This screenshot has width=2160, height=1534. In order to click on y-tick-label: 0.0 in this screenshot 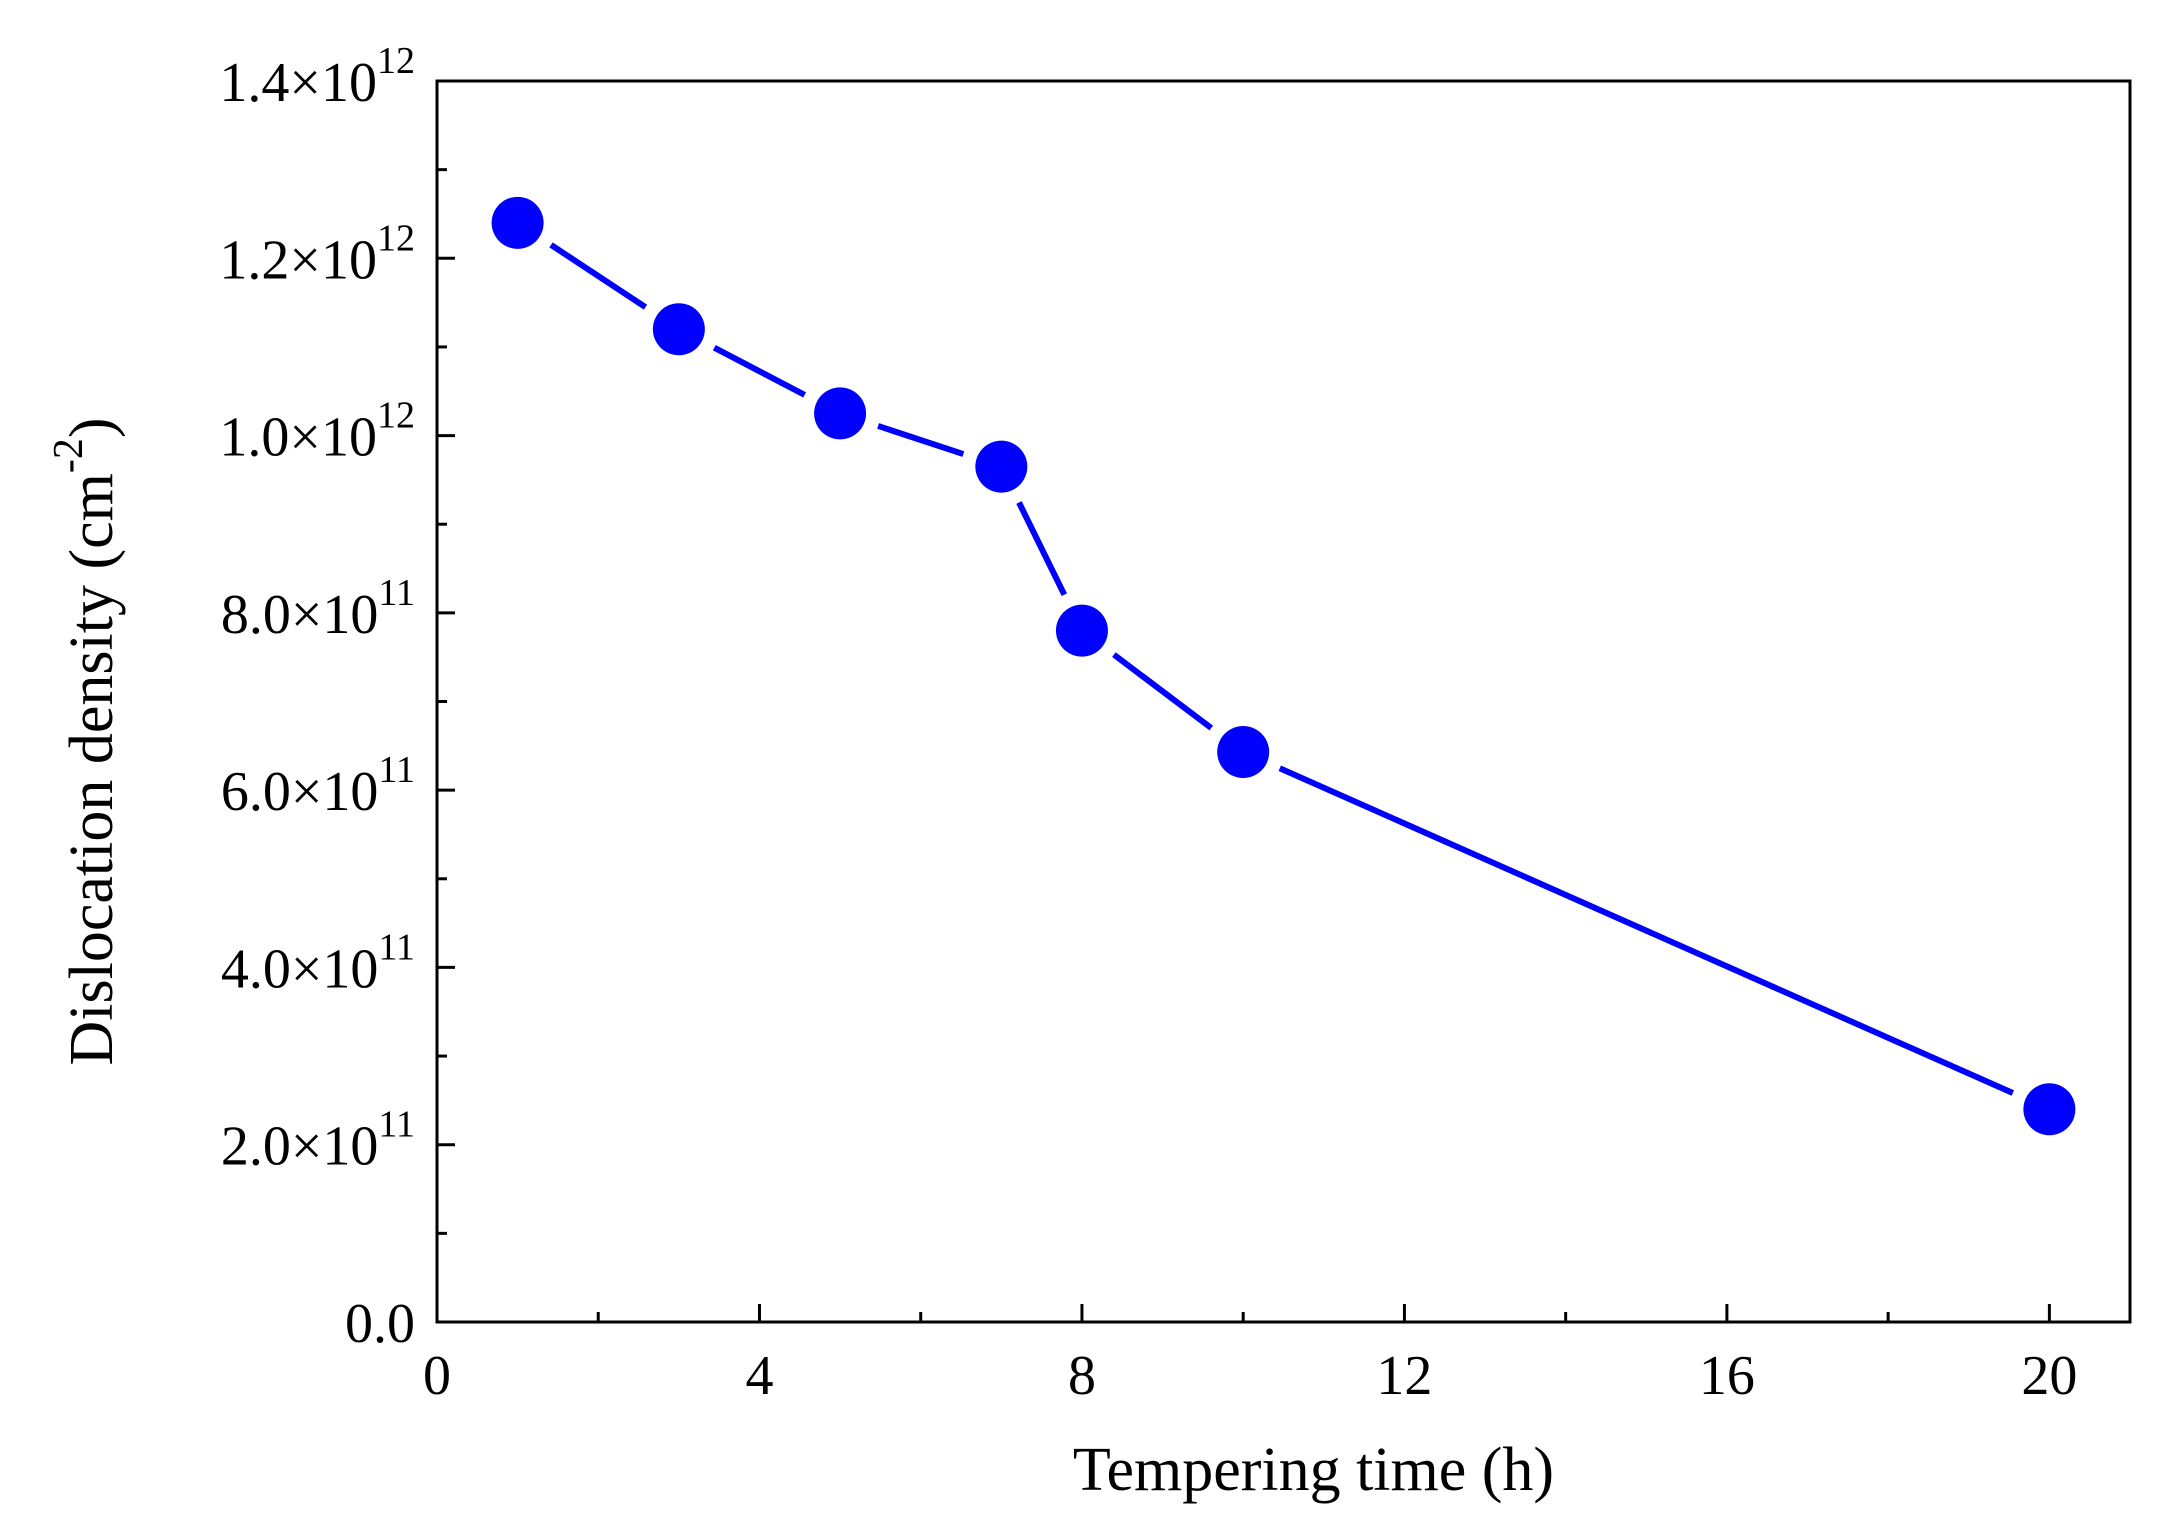, I will do `click(380, 1324)`.